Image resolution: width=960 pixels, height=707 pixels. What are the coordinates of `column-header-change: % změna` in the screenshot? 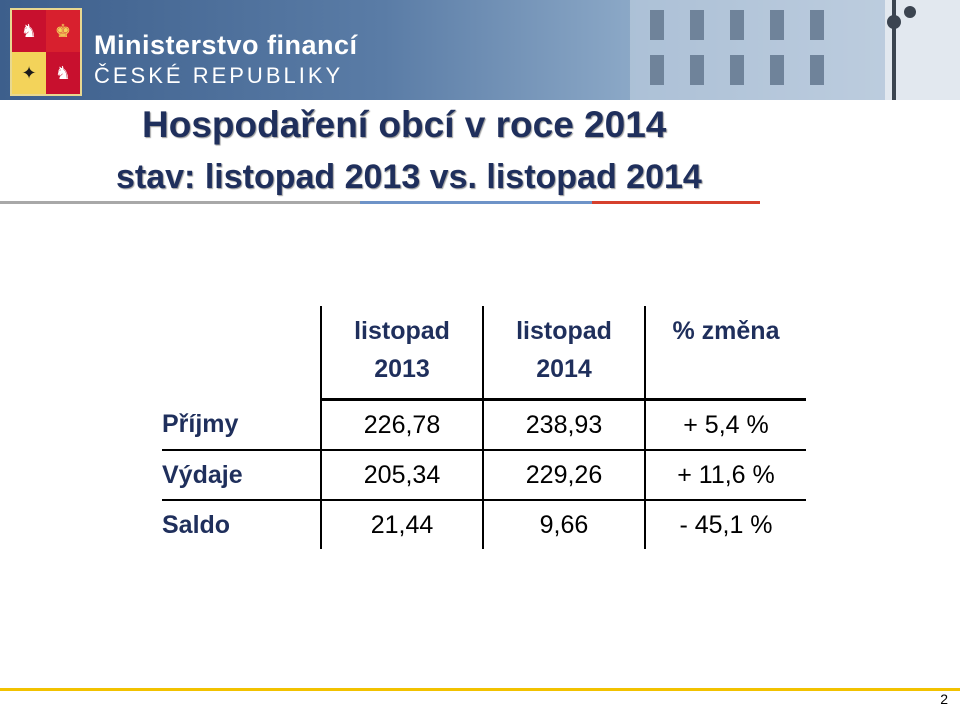 It's located at (725, 353).